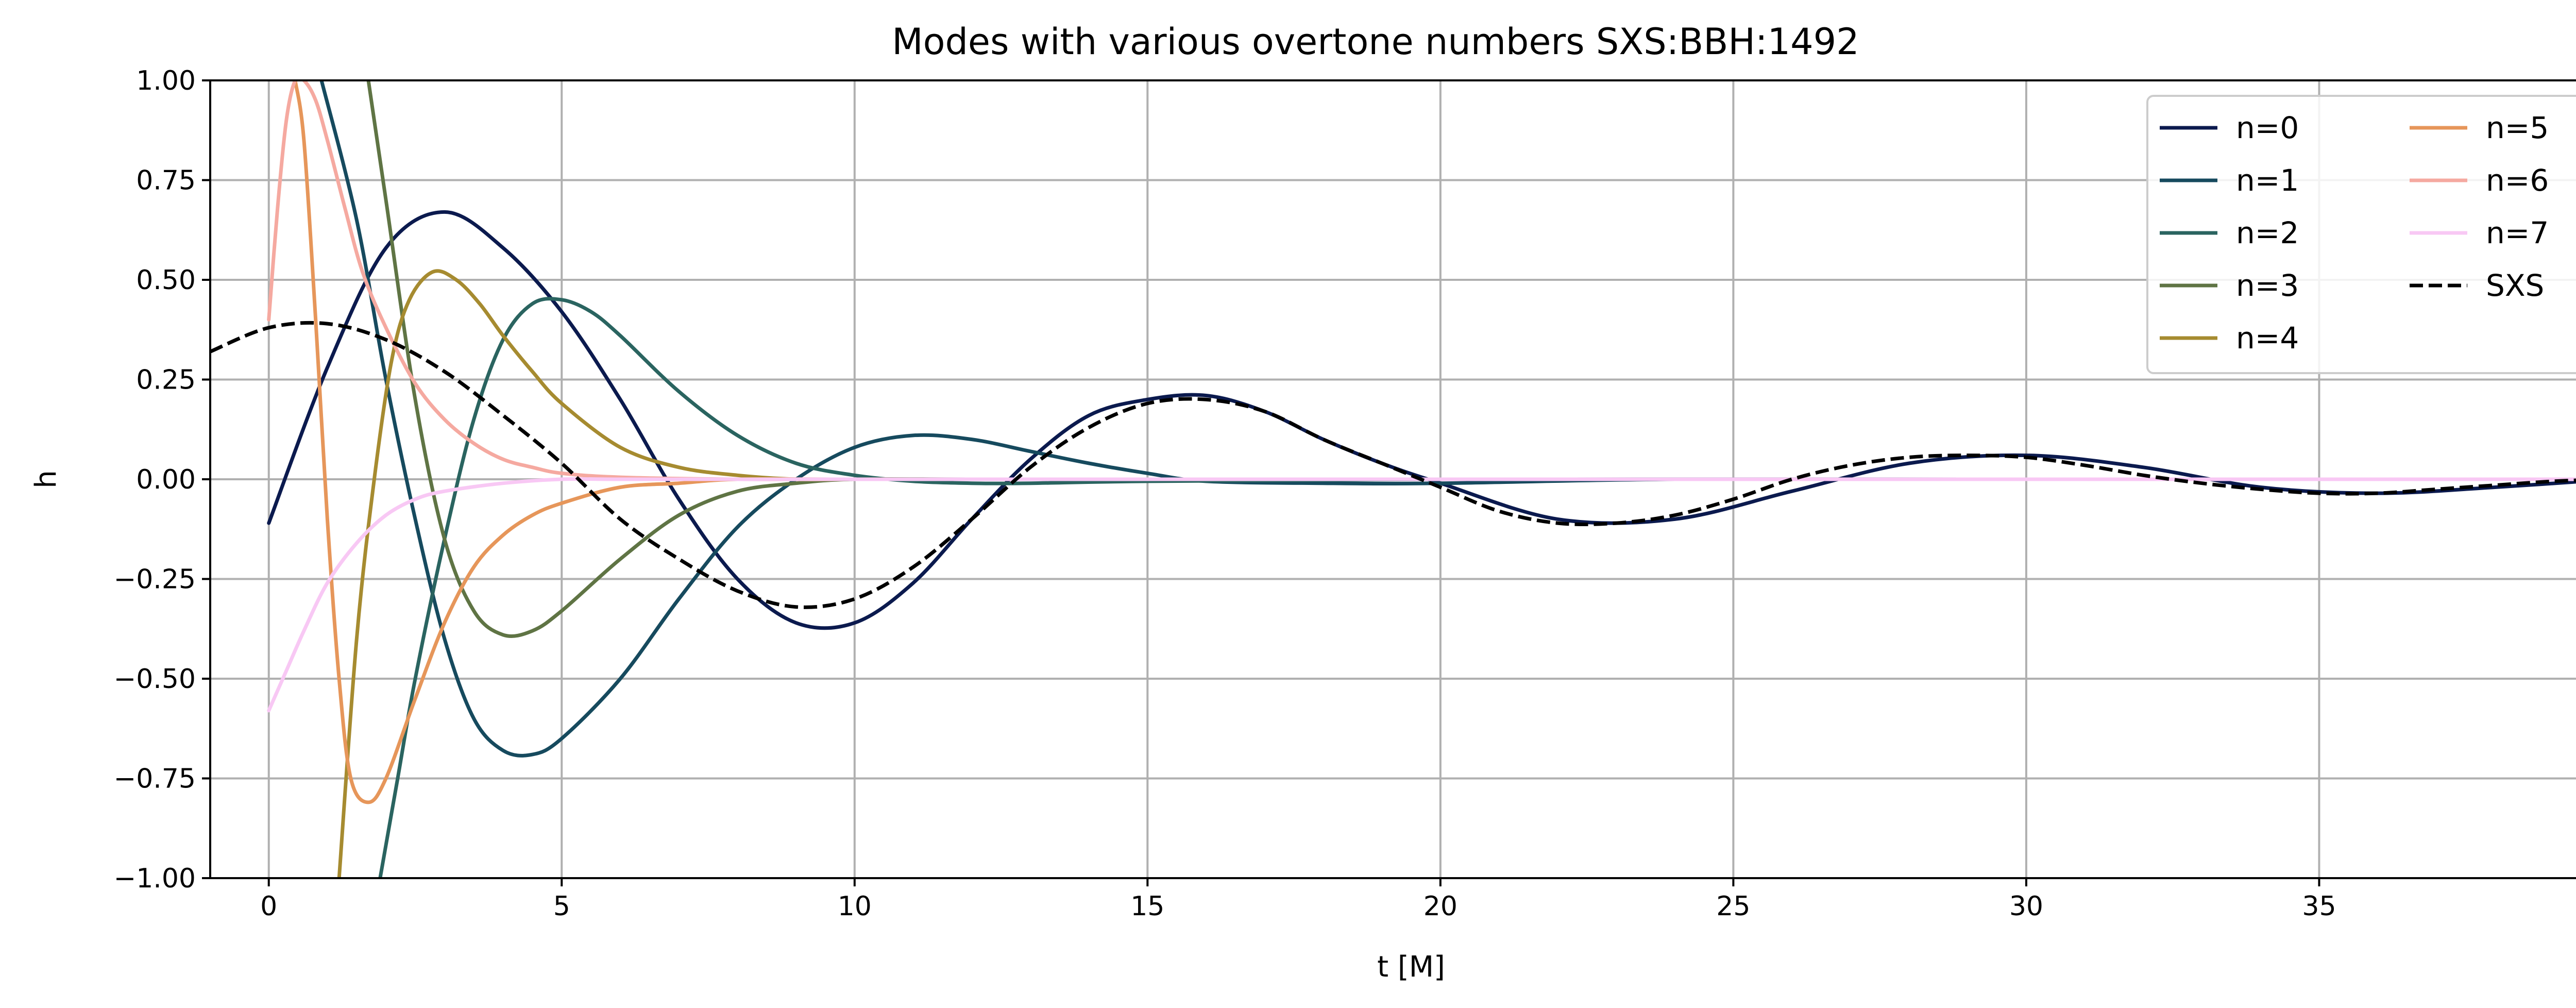  Describe the element at coordinates (155, 878) in the screenshot. I see `y-tick-label: −1.00` at that location.